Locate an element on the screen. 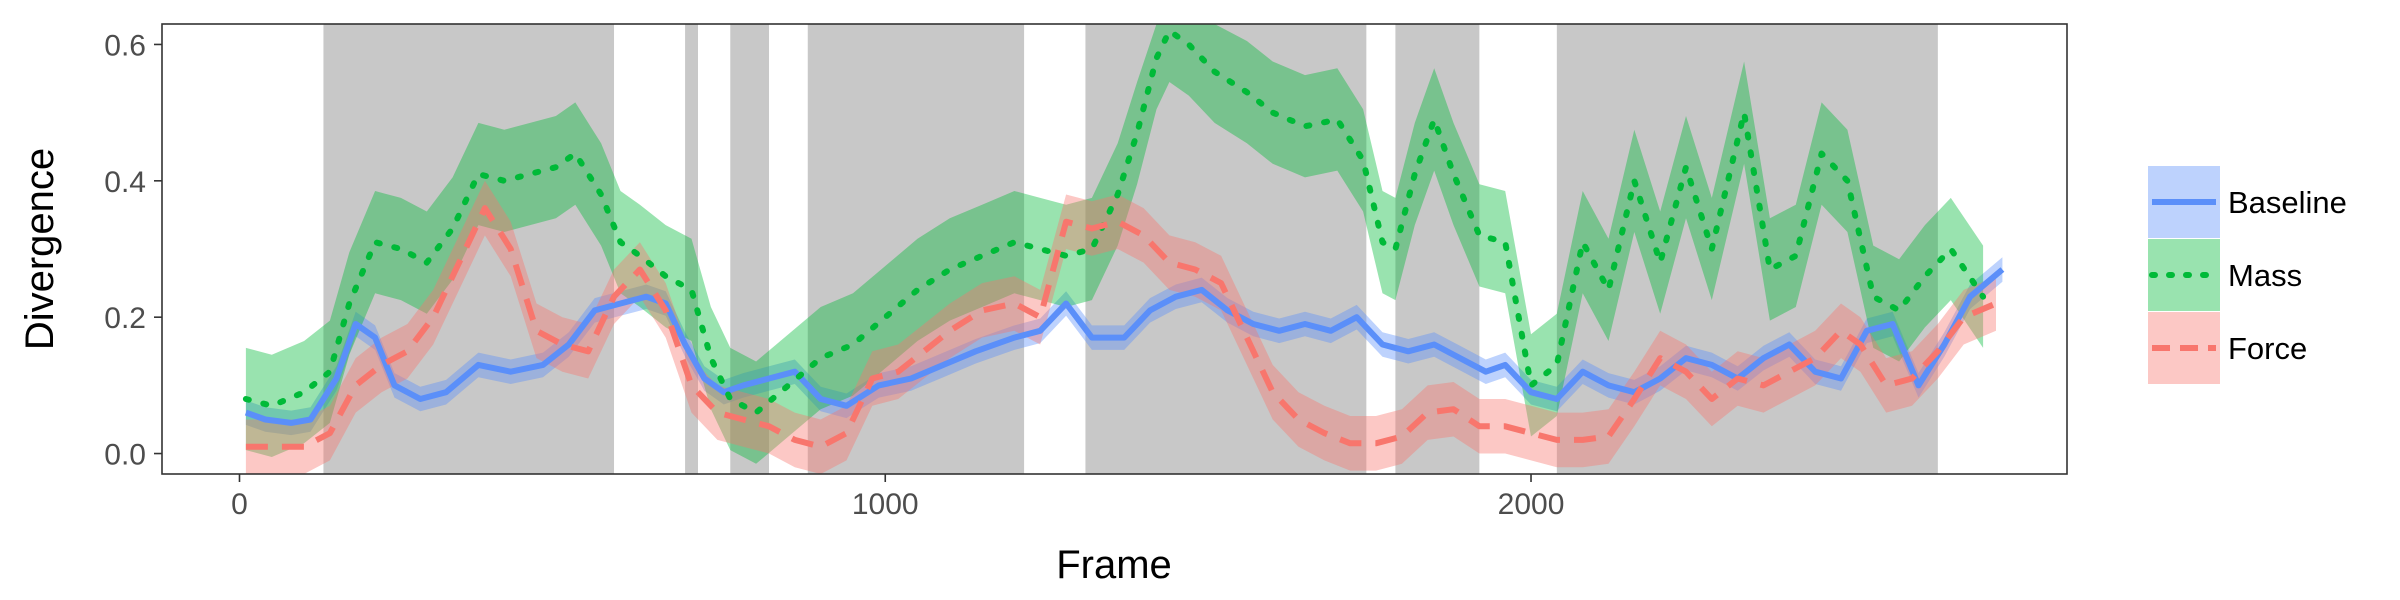 This screenshot has width=2400, height=600. x-tick-label: 0 is located at coordinates (239, 504).